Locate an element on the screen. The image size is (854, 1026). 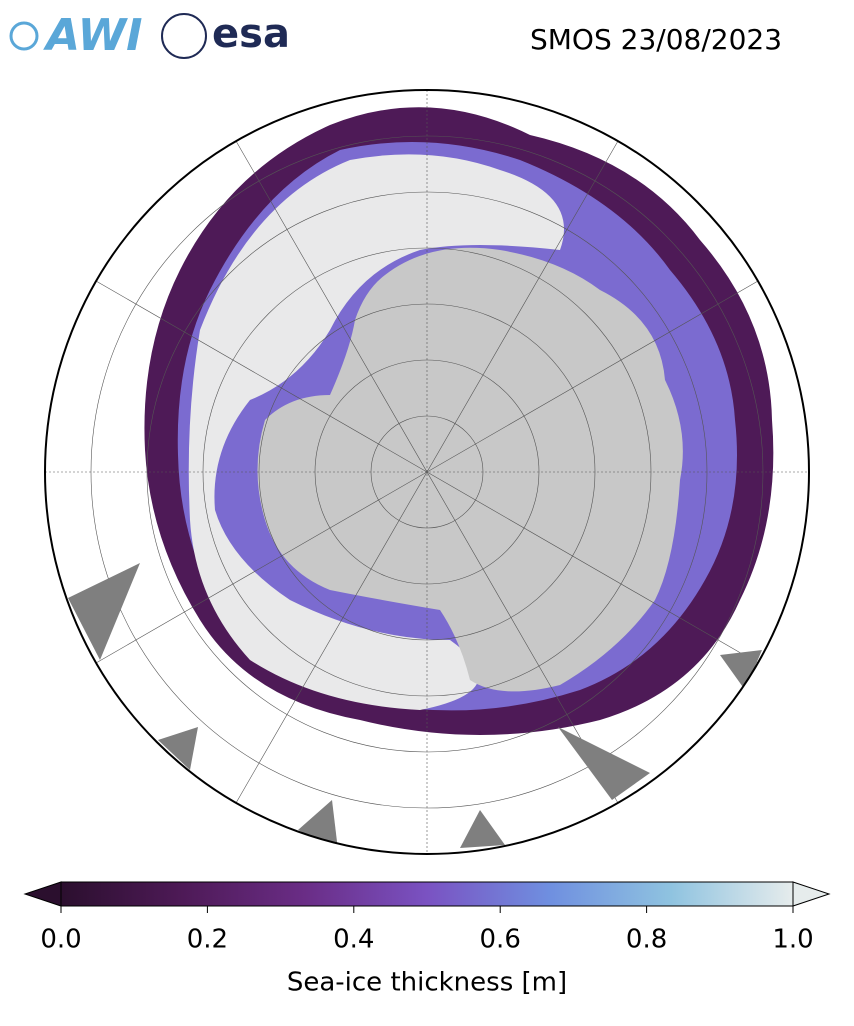
awi-logo: AWI is located at coordinates (93, 35).